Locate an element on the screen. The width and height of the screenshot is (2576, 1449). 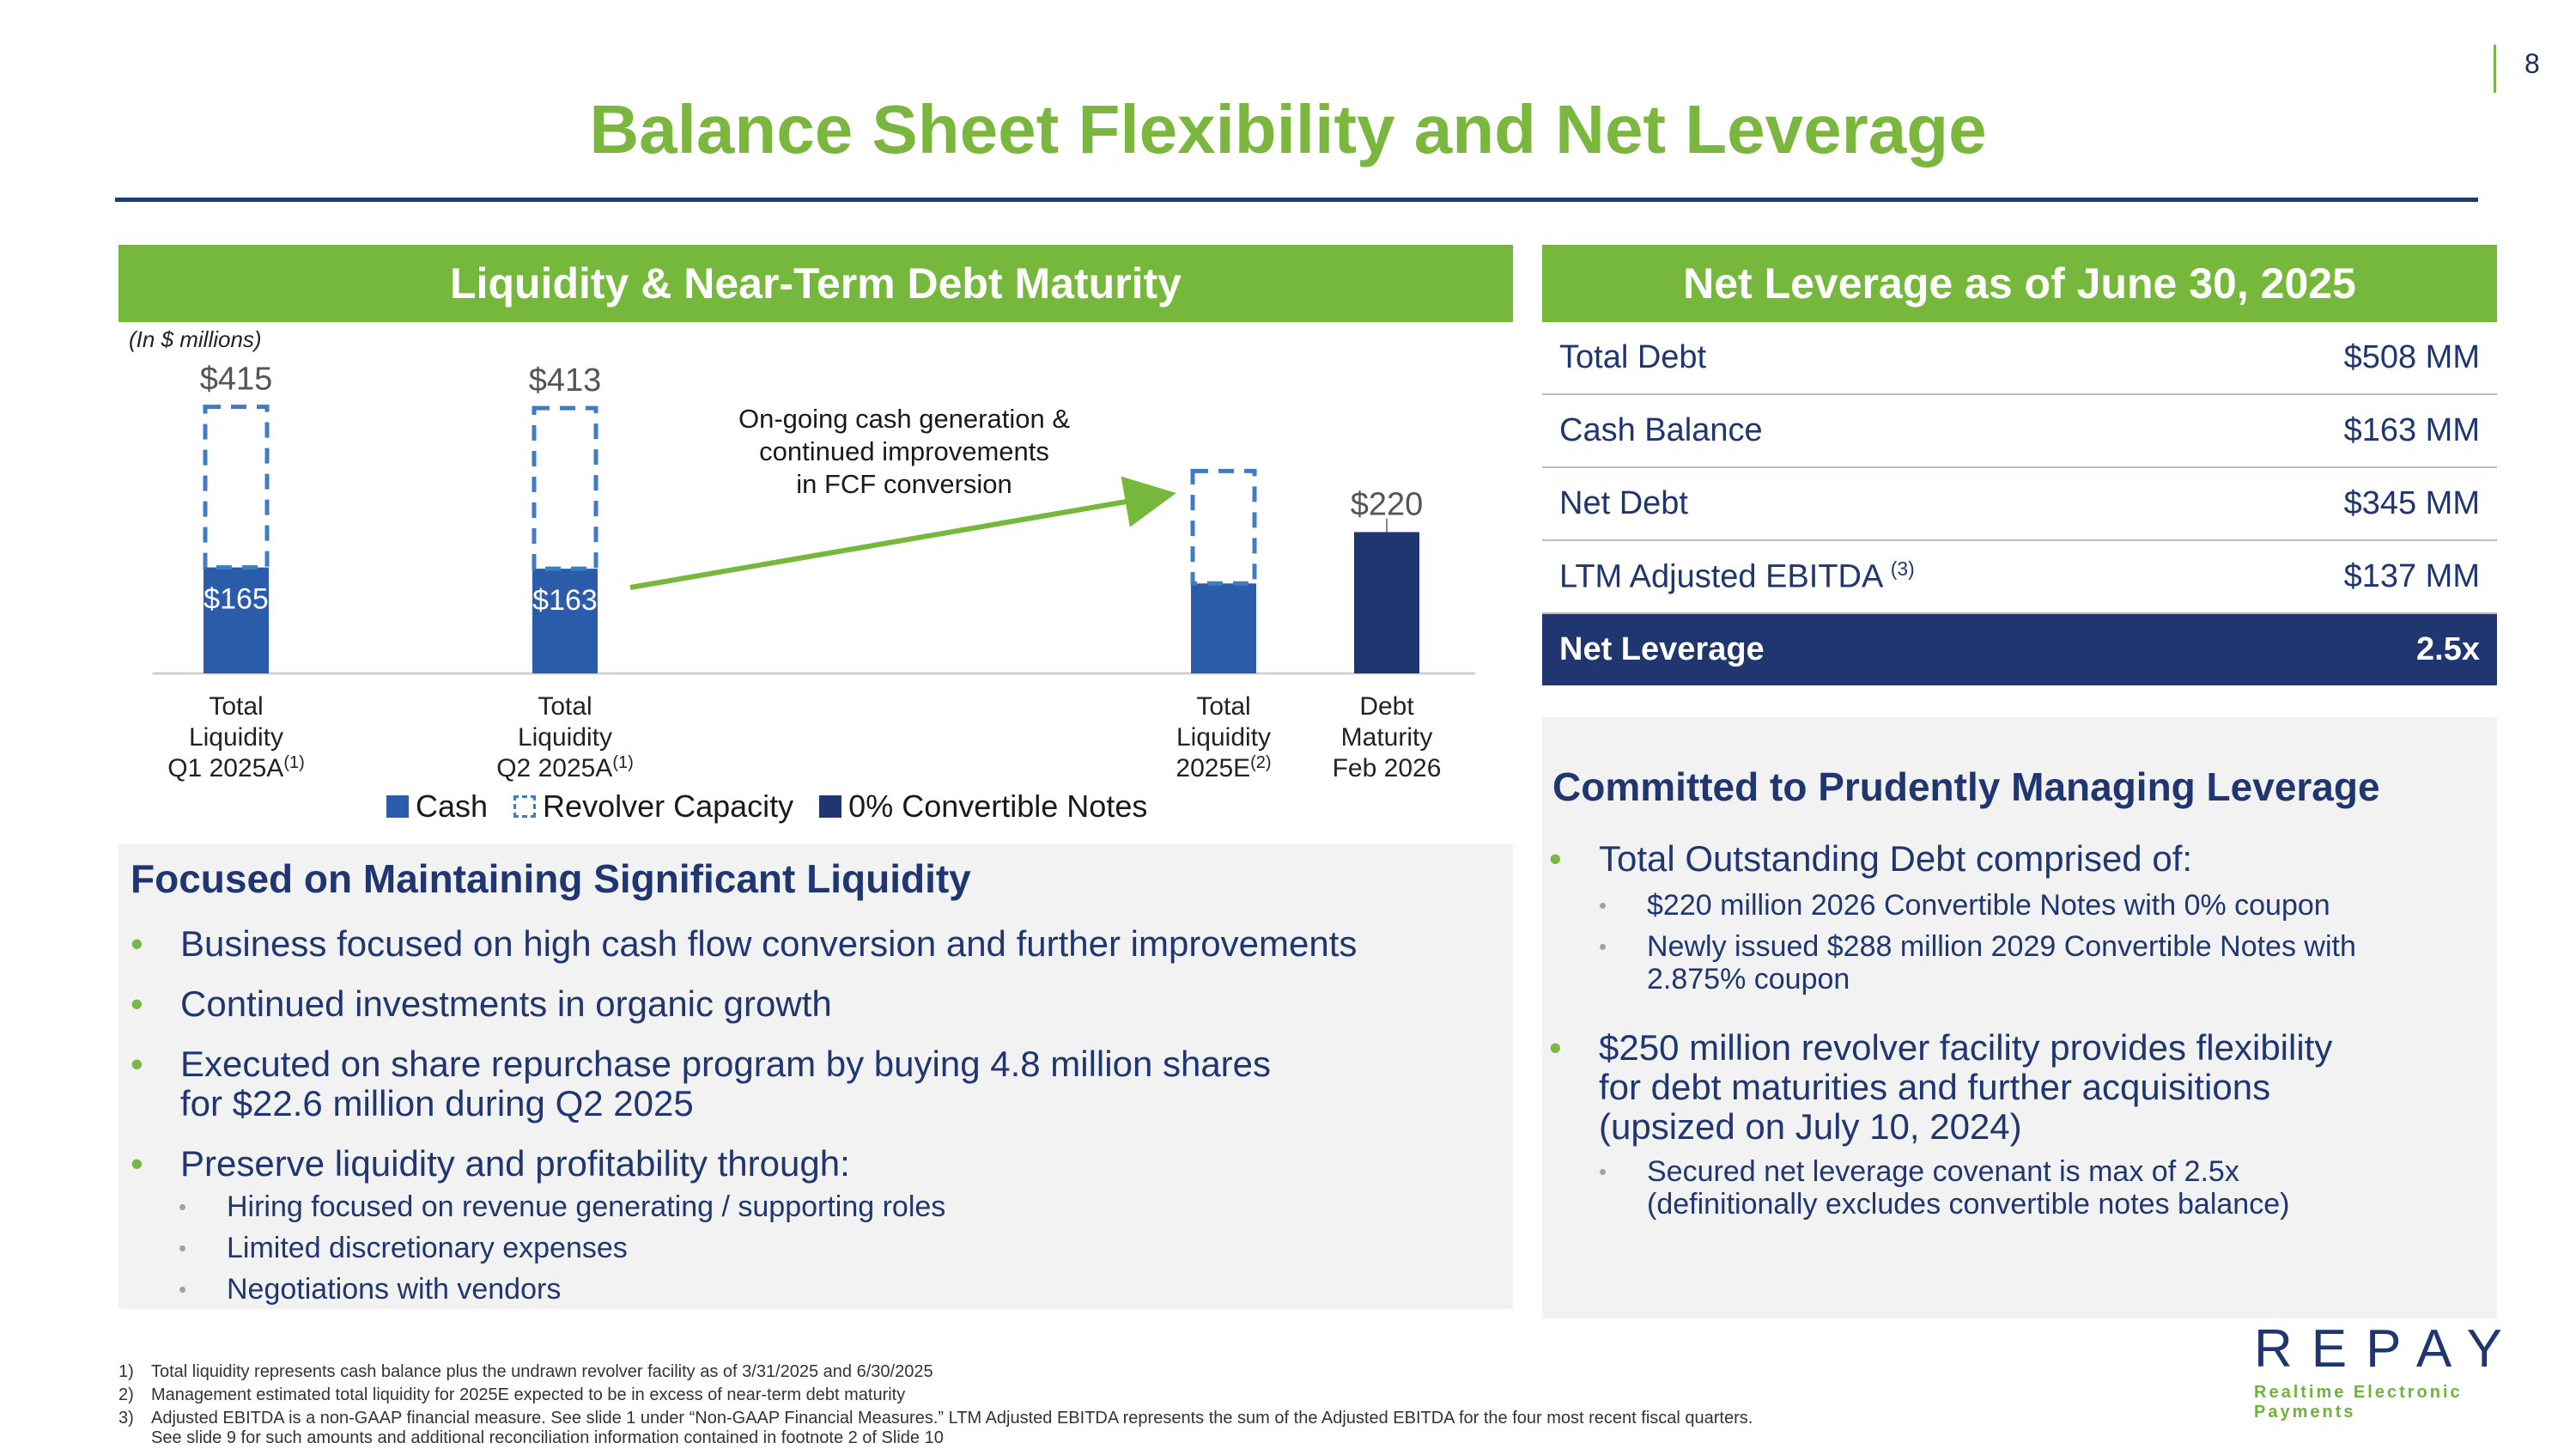
legend-label-cash: Cash is located at coordinates (452, 806).